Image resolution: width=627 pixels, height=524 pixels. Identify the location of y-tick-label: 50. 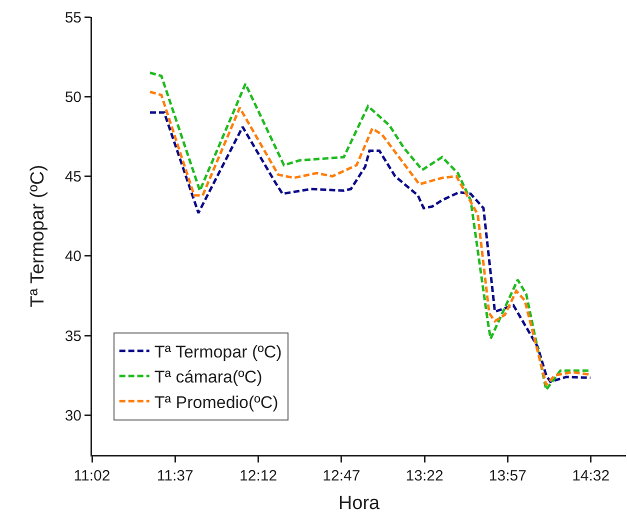
(73, 97).